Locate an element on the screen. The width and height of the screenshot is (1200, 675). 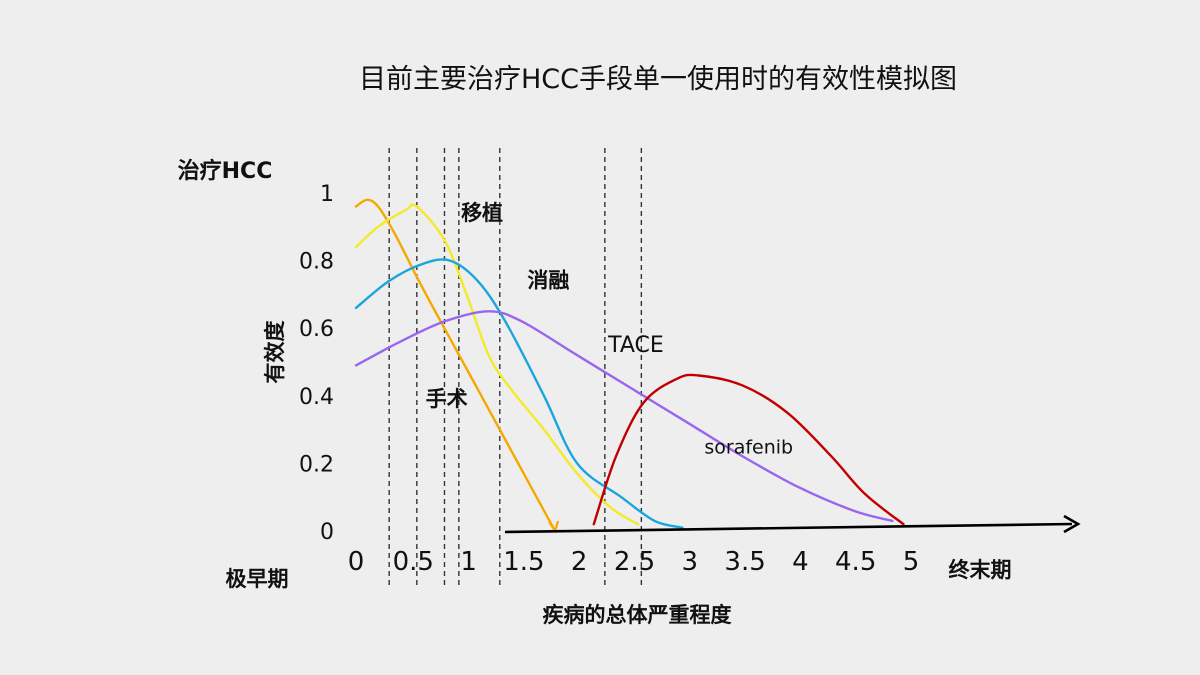
x-tick-label-5: 2.5 is located at coordinates (634, 562).